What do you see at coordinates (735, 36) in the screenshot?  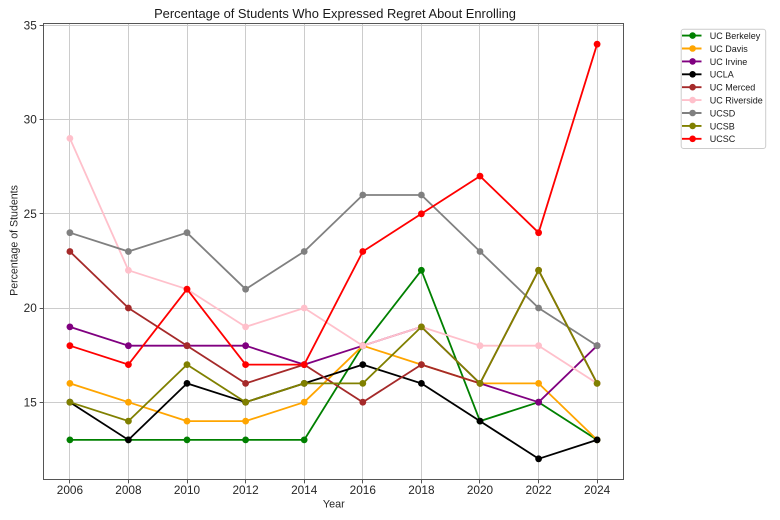 I see `svg-text: UC Berkeley` at bounding box center [735, 36].